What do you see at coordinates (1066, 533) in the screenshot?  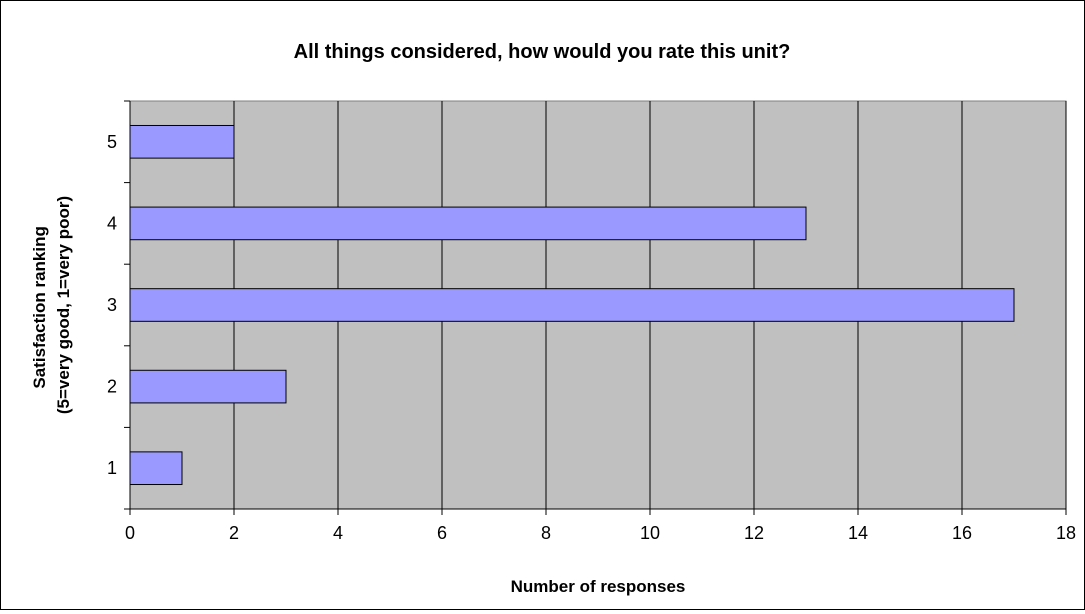 I see `x-tick-label-18: 18` at bounding box center [1066, 533].